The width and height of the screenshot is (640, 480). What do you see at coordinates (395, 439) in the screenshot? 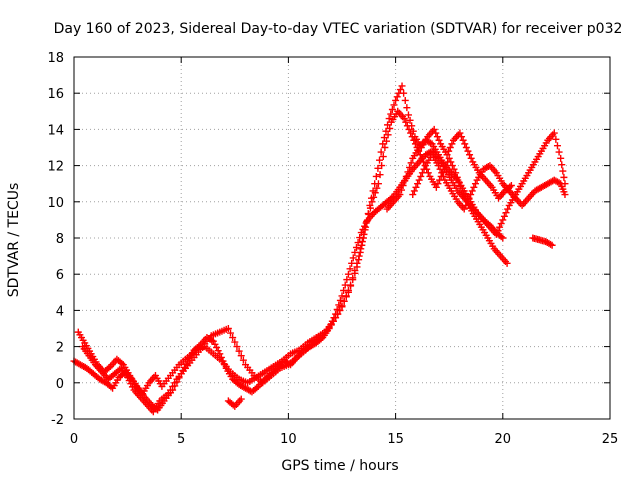
I see `x-tick-label: 15` at bounding box center [395, 439].